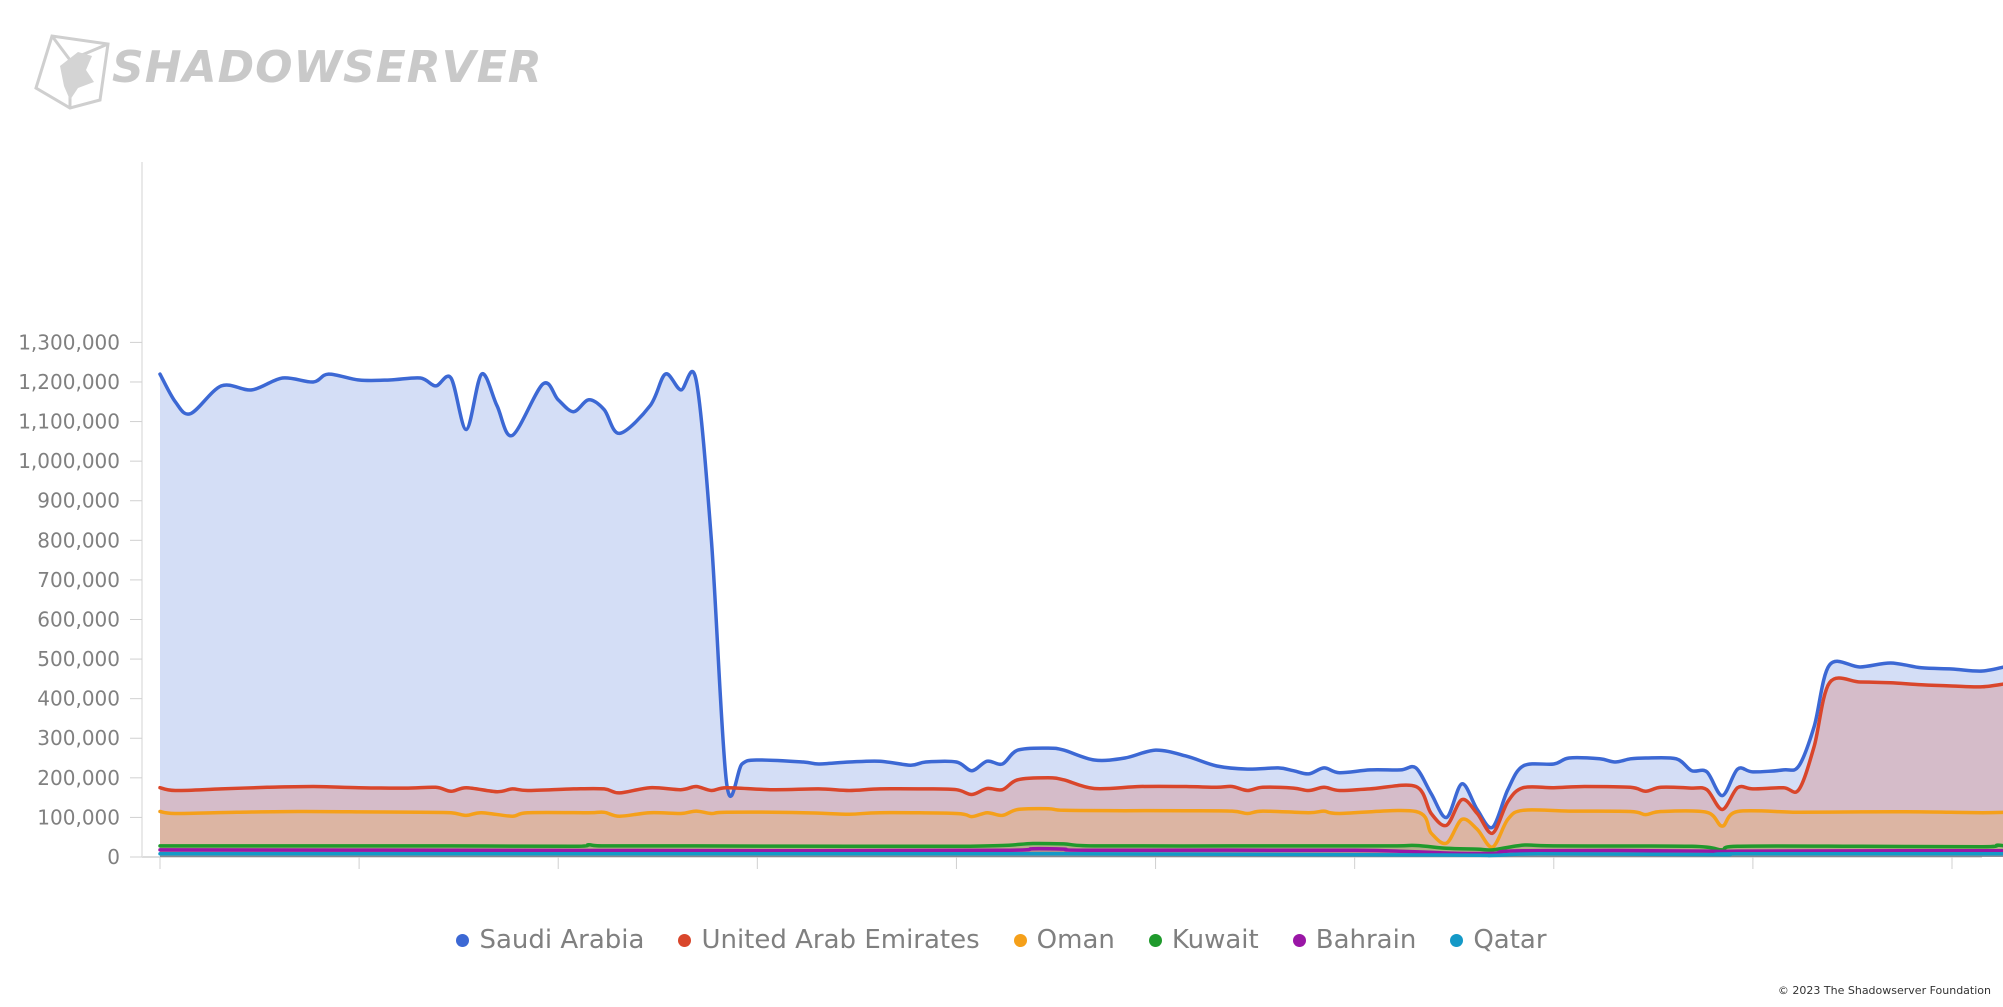 The height and width of the screenshot is (1007, 2003). I want to click on legend-label: Kuwait, so click(1215, 940).